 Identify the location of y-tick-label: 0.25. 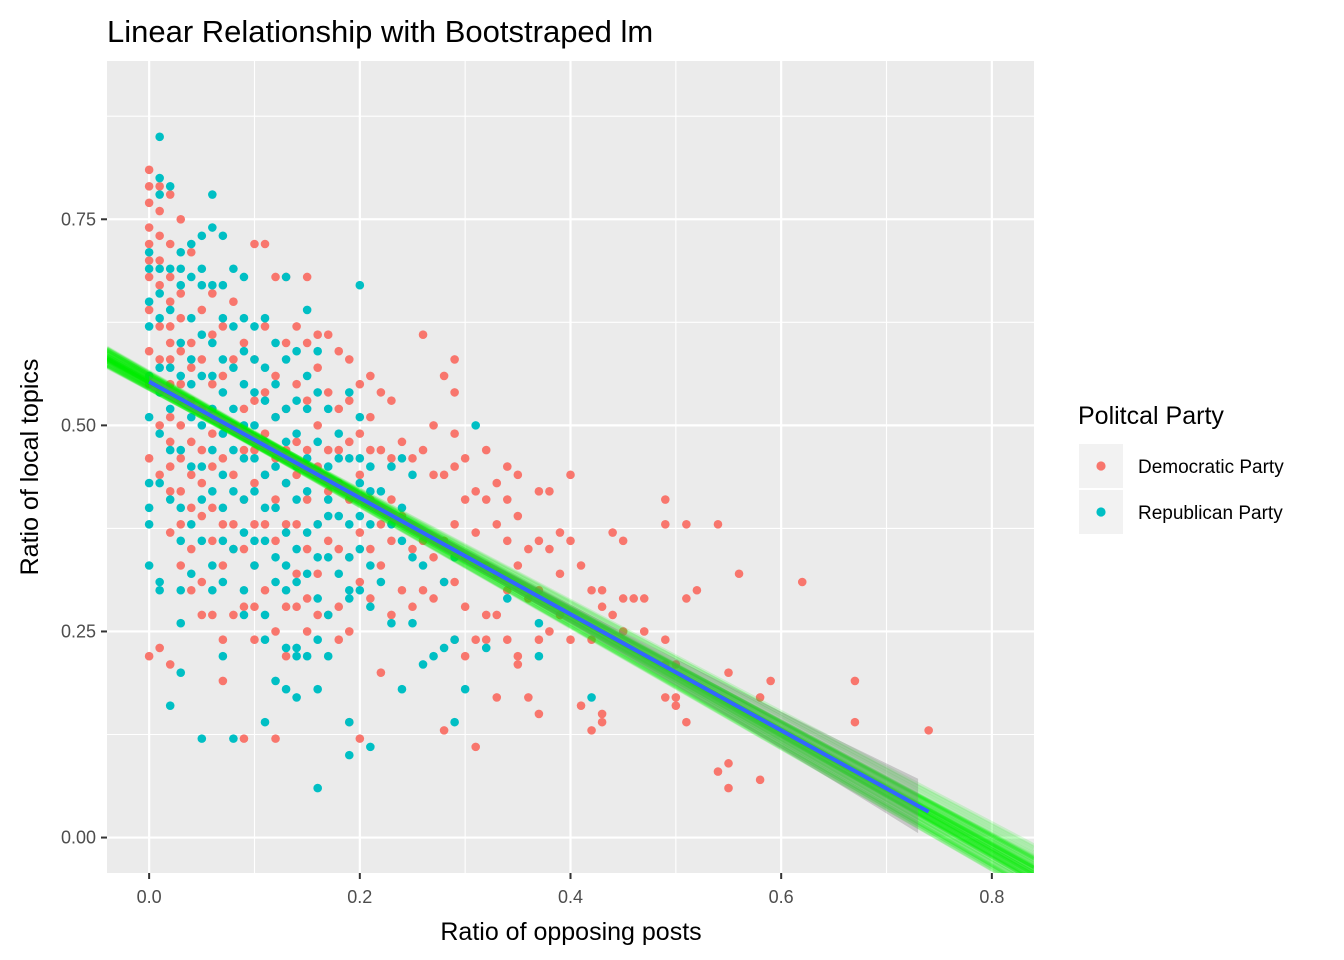
(78, 631).